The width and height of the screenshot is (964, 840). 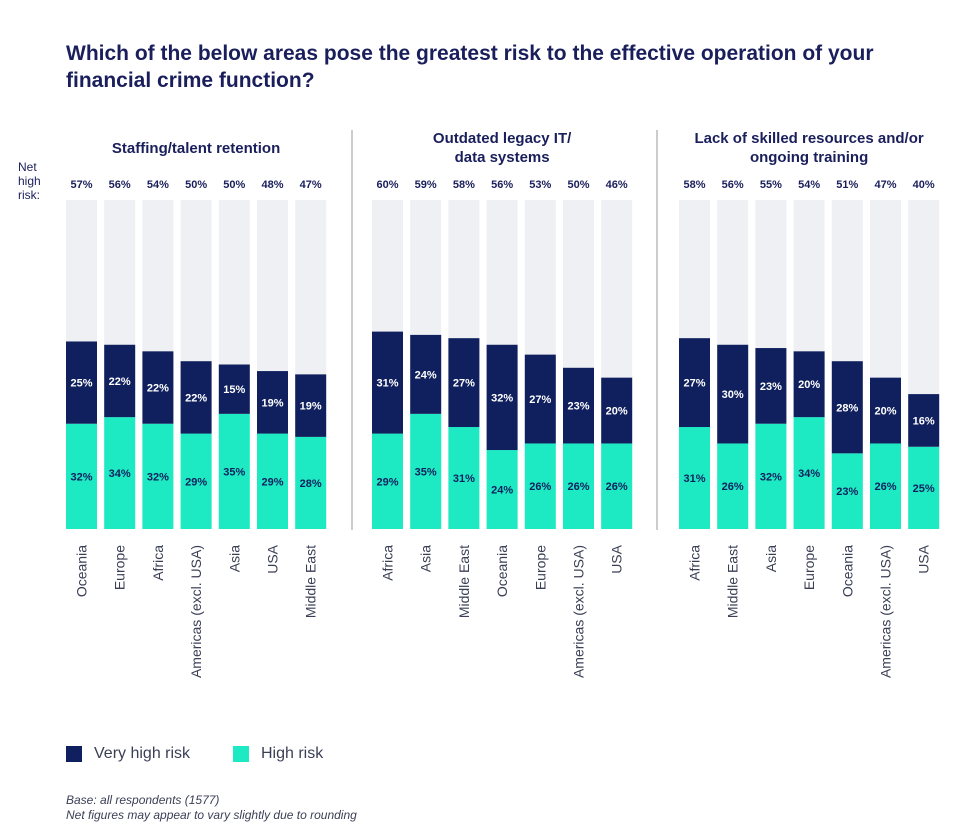 I want to click on net-value-label: 53%, so click(x=540, y=185).